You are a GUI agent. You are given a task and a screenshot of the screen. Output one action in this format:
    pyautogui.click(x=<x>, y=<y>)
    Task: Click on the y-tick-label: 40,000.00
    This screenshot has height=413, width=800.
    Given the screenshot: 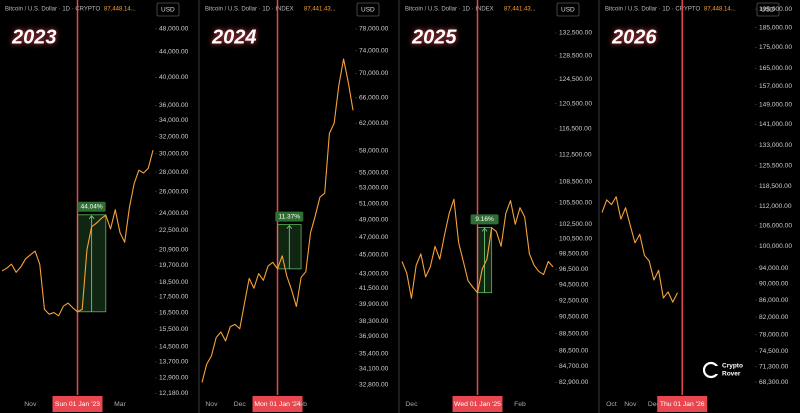 What is the action you would take?
    pyautogui.click(x=174, y=77)
    